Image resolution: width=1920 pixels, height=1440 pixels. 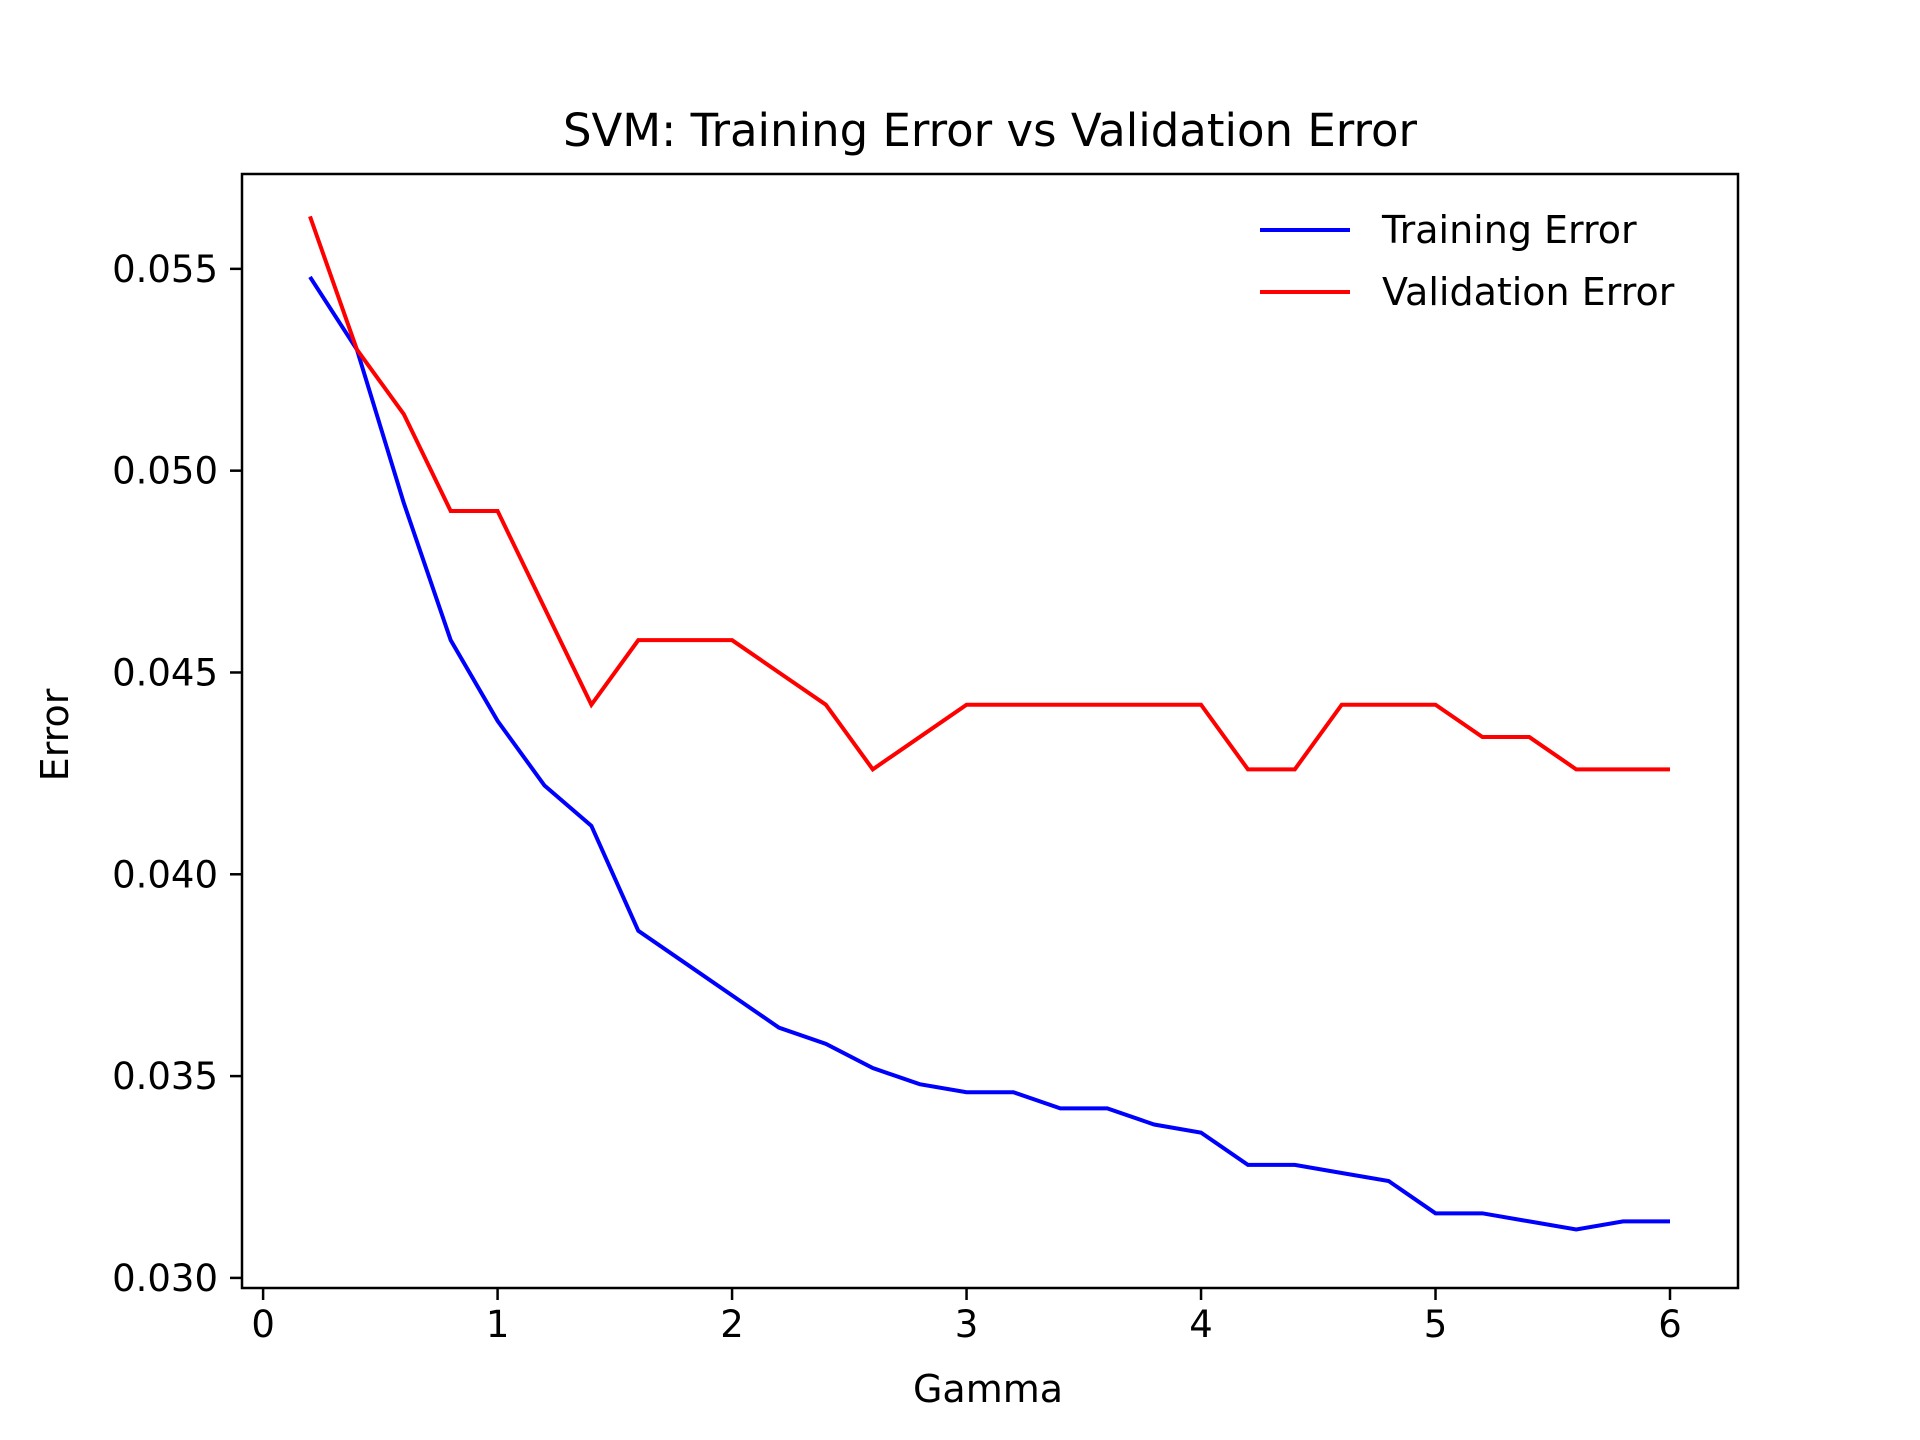 What do you see at coordinates (165, 471) in the screenshot?
I see `y-tick-label: 0.050` at bounding box center [165, 471].